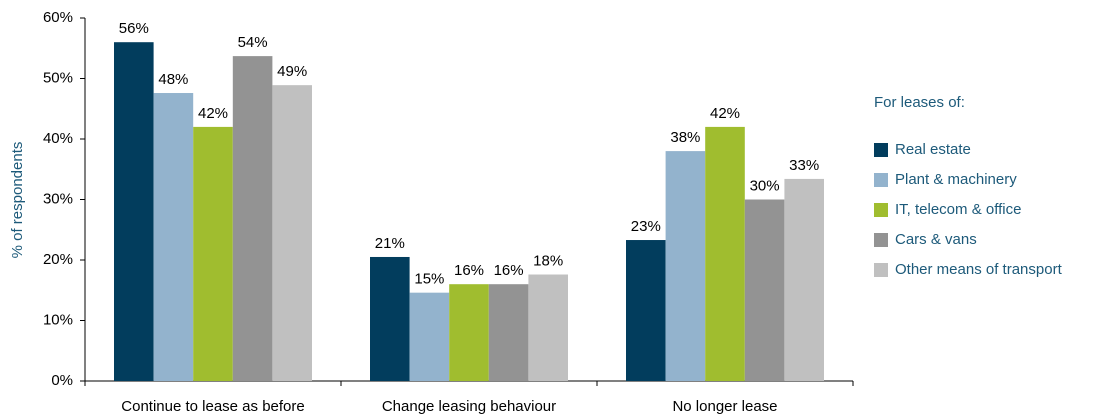 This screenshot has height=419, width=1117. I want to click on x-tick-label: Continue to lease as before, so click(212, 406).